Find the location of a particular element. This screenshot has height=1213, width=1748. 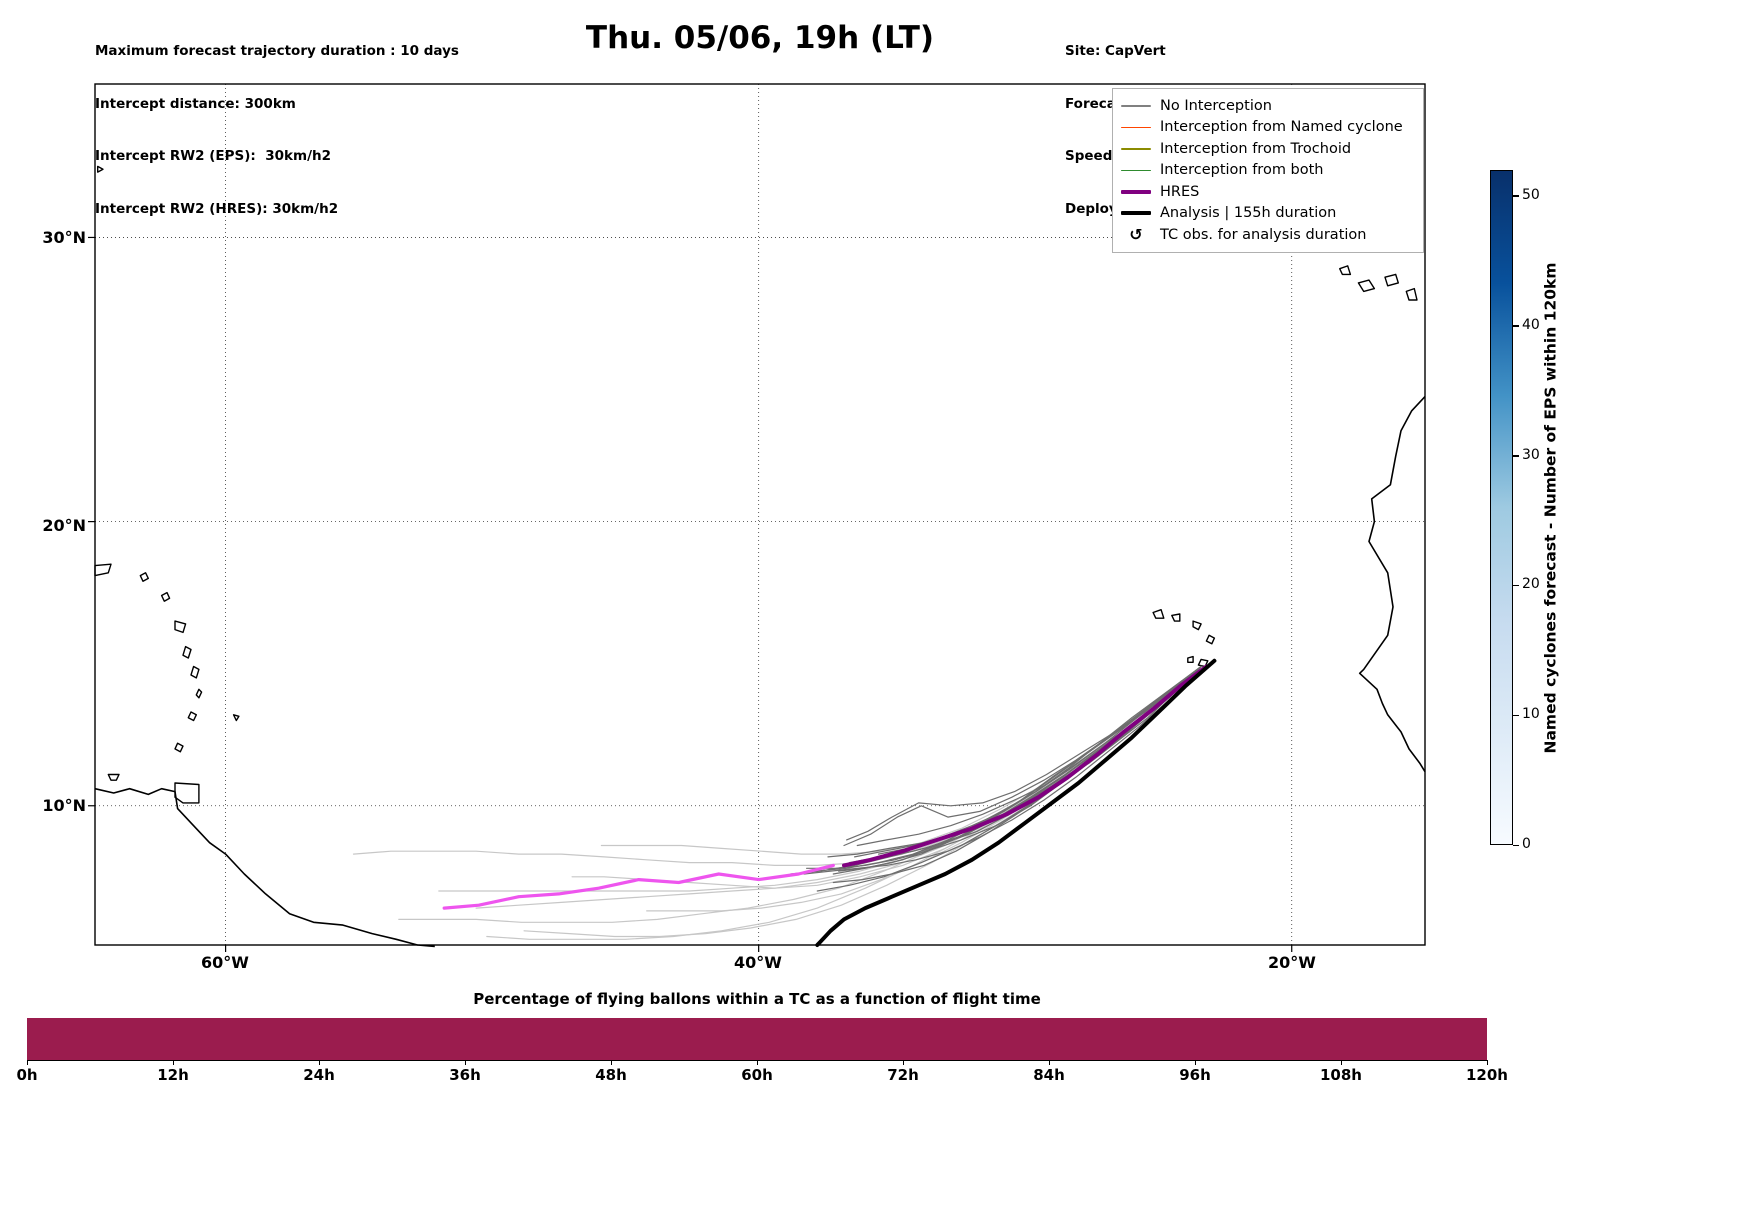

colorbar-tick-label: 30 is located at coordinates (1531, 454).